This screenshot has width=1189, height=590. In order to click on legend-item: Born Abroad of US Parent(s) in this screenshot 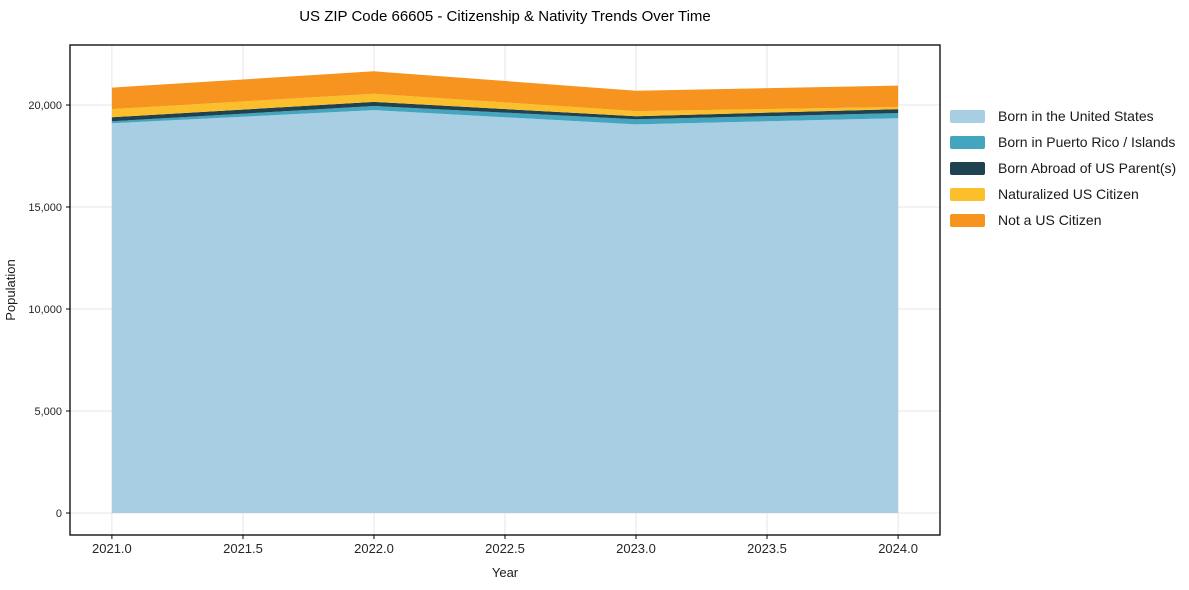, I will do `click(1063, 168)`.